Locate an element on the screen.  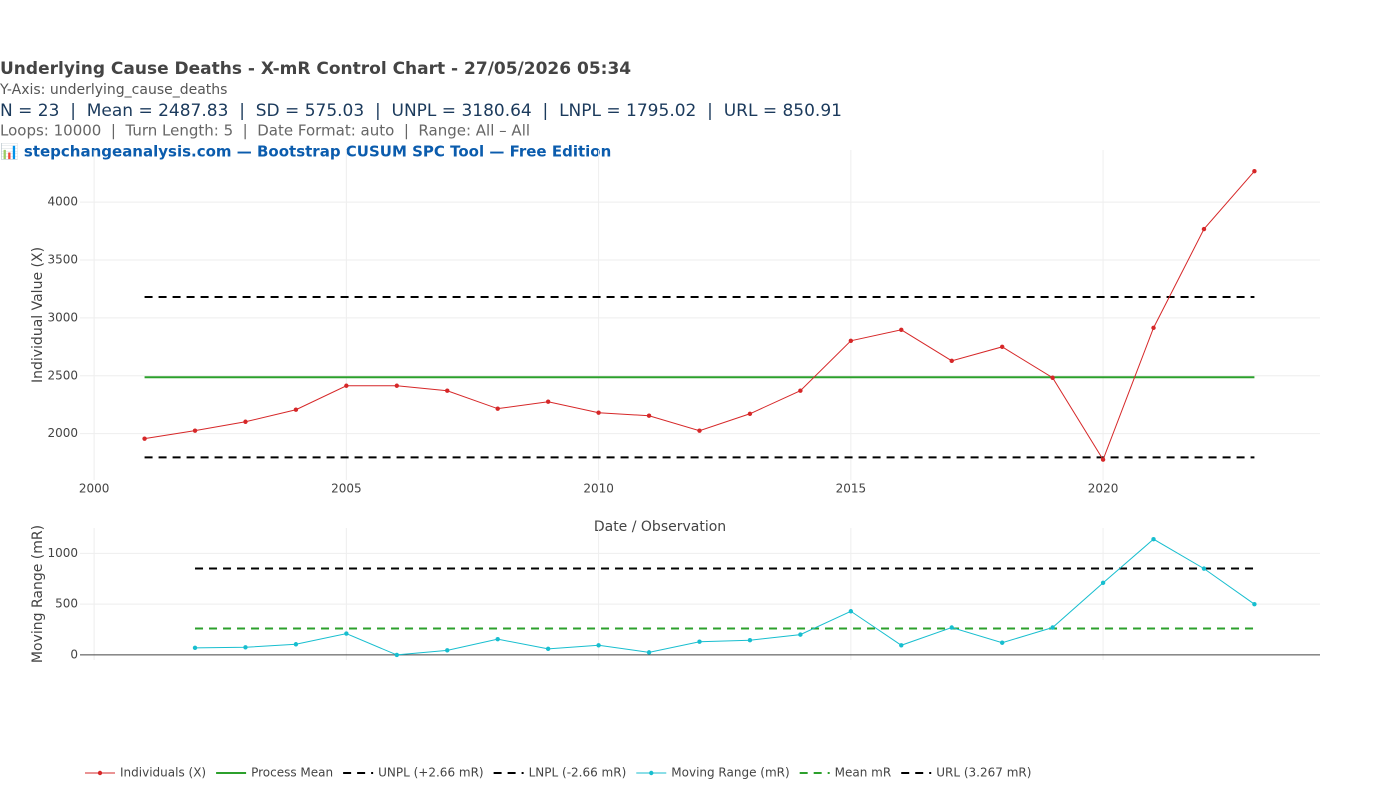
legend-label: URL (3.267 mR) is located at coordinates (983, 773).